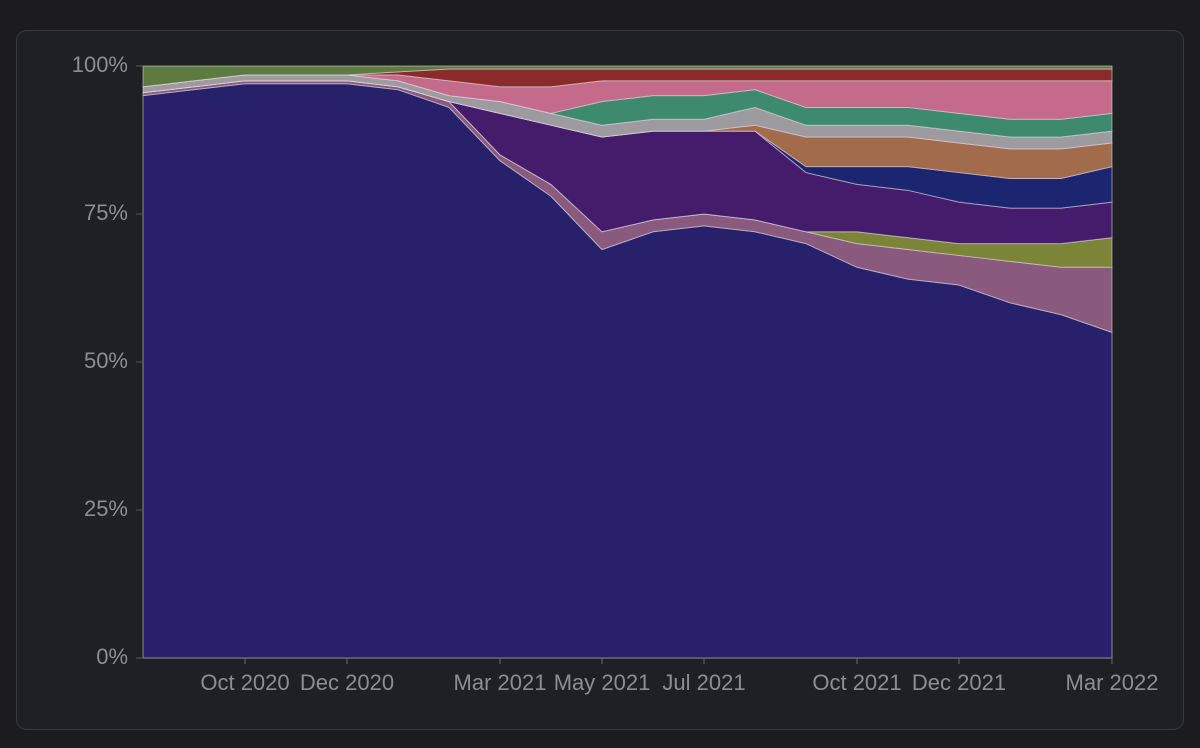 This screenshot has width=1200, height=748. Describe the element at coordinates (112, 656) in the screenshot. I see `y-tick-label: 0%` at that location.